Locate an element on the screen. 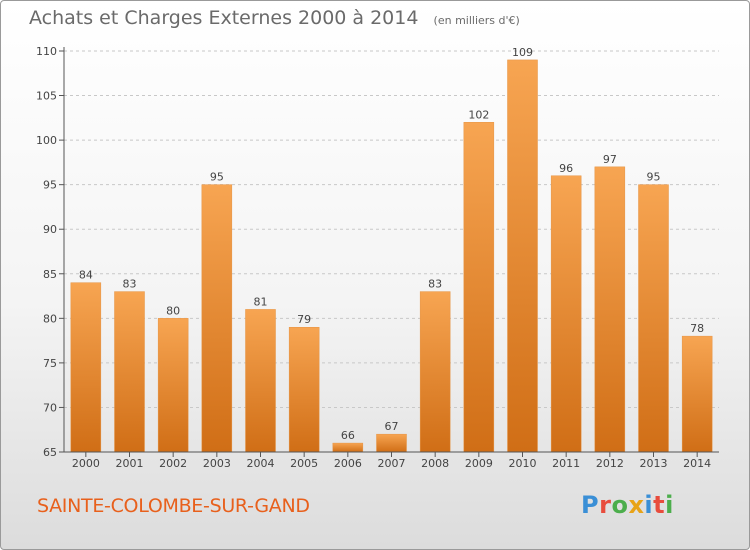  data-label: 84 is located at coordinates (86, 275).